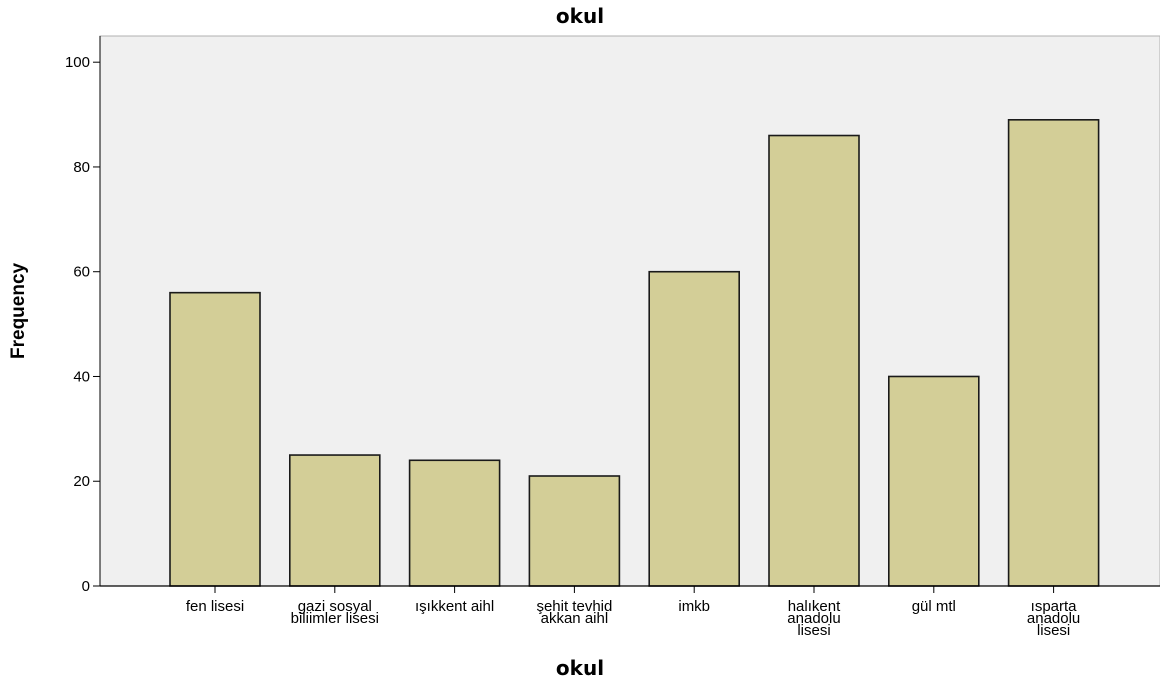 Image resolution: width=1160 pixels, height=681 pixels. I want to click on x-tick-label: gazi sosyal, so click(335, 606).